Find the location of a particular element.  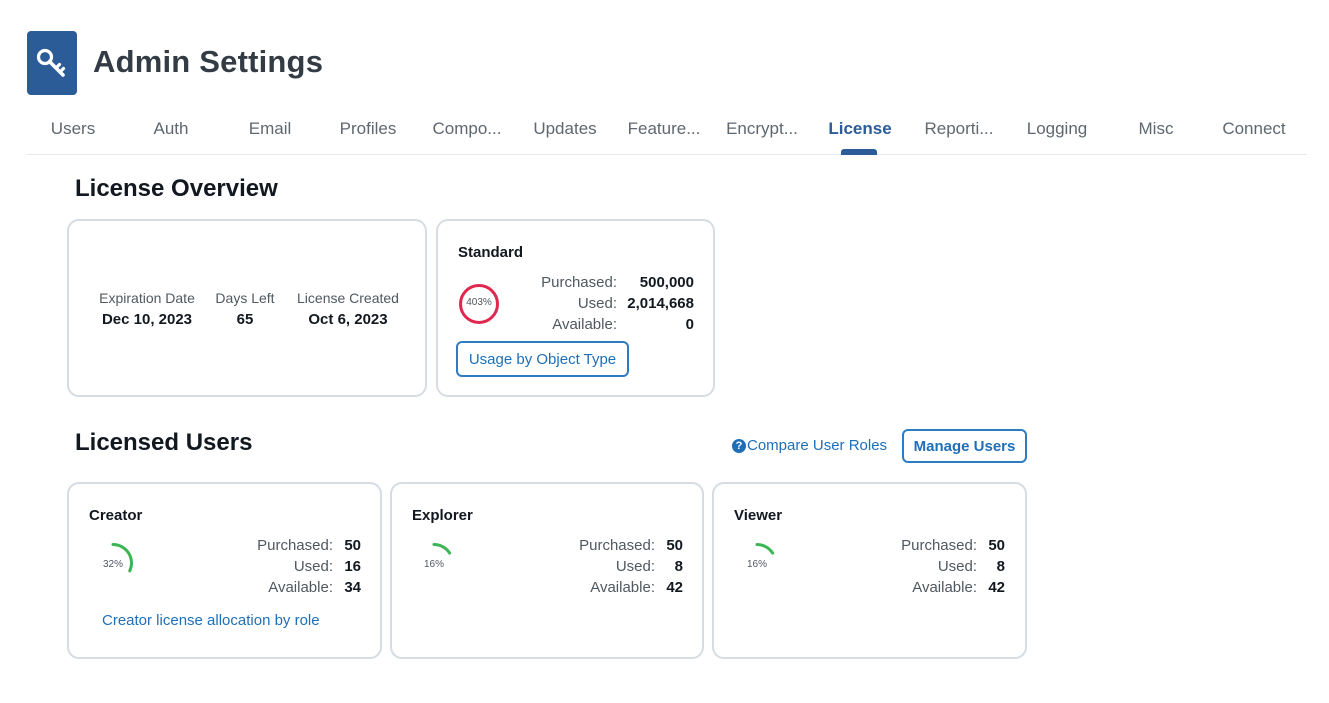

days-left-value: 65 is located at coordinates (245, 319).